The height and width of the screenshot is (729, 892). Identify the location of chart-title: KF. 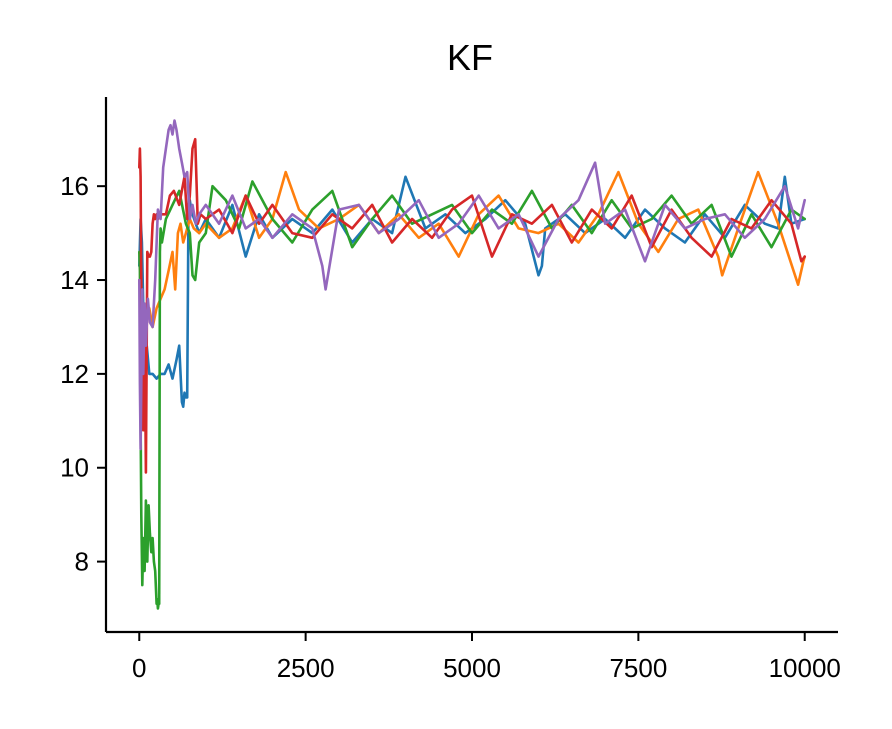
(470, 57).